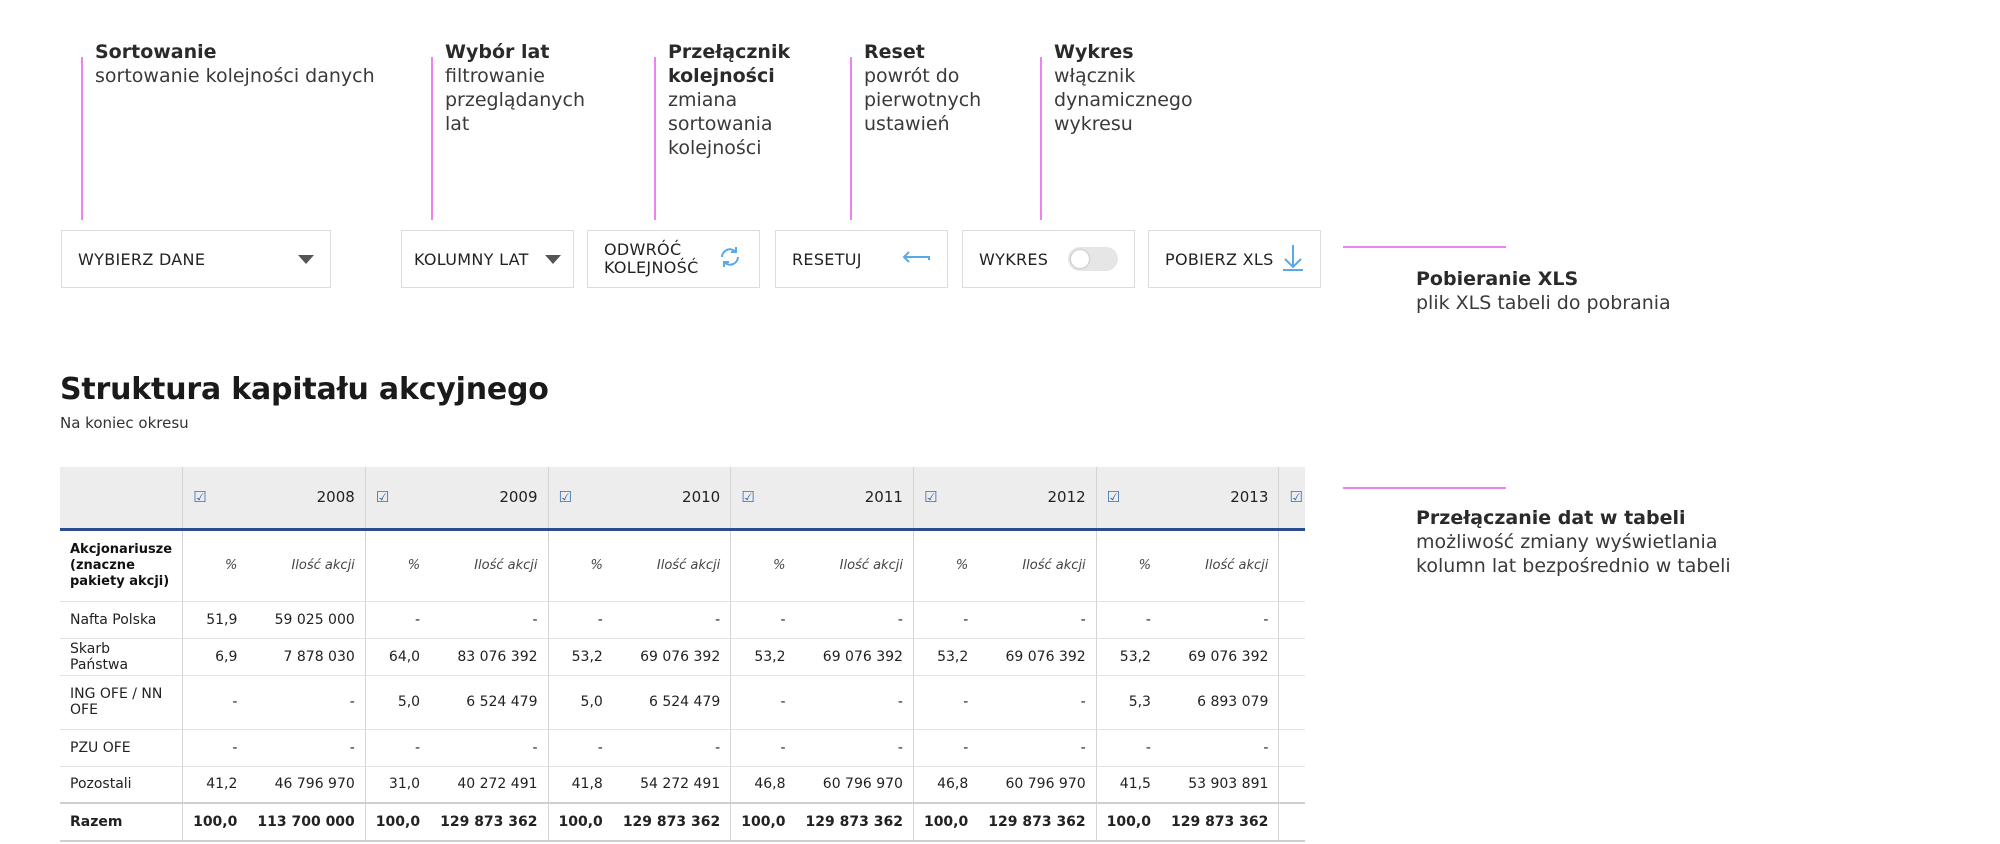 This screenshot has width=2000, height=844. I want to click on cell-value: 31,0, so click(404, 784).